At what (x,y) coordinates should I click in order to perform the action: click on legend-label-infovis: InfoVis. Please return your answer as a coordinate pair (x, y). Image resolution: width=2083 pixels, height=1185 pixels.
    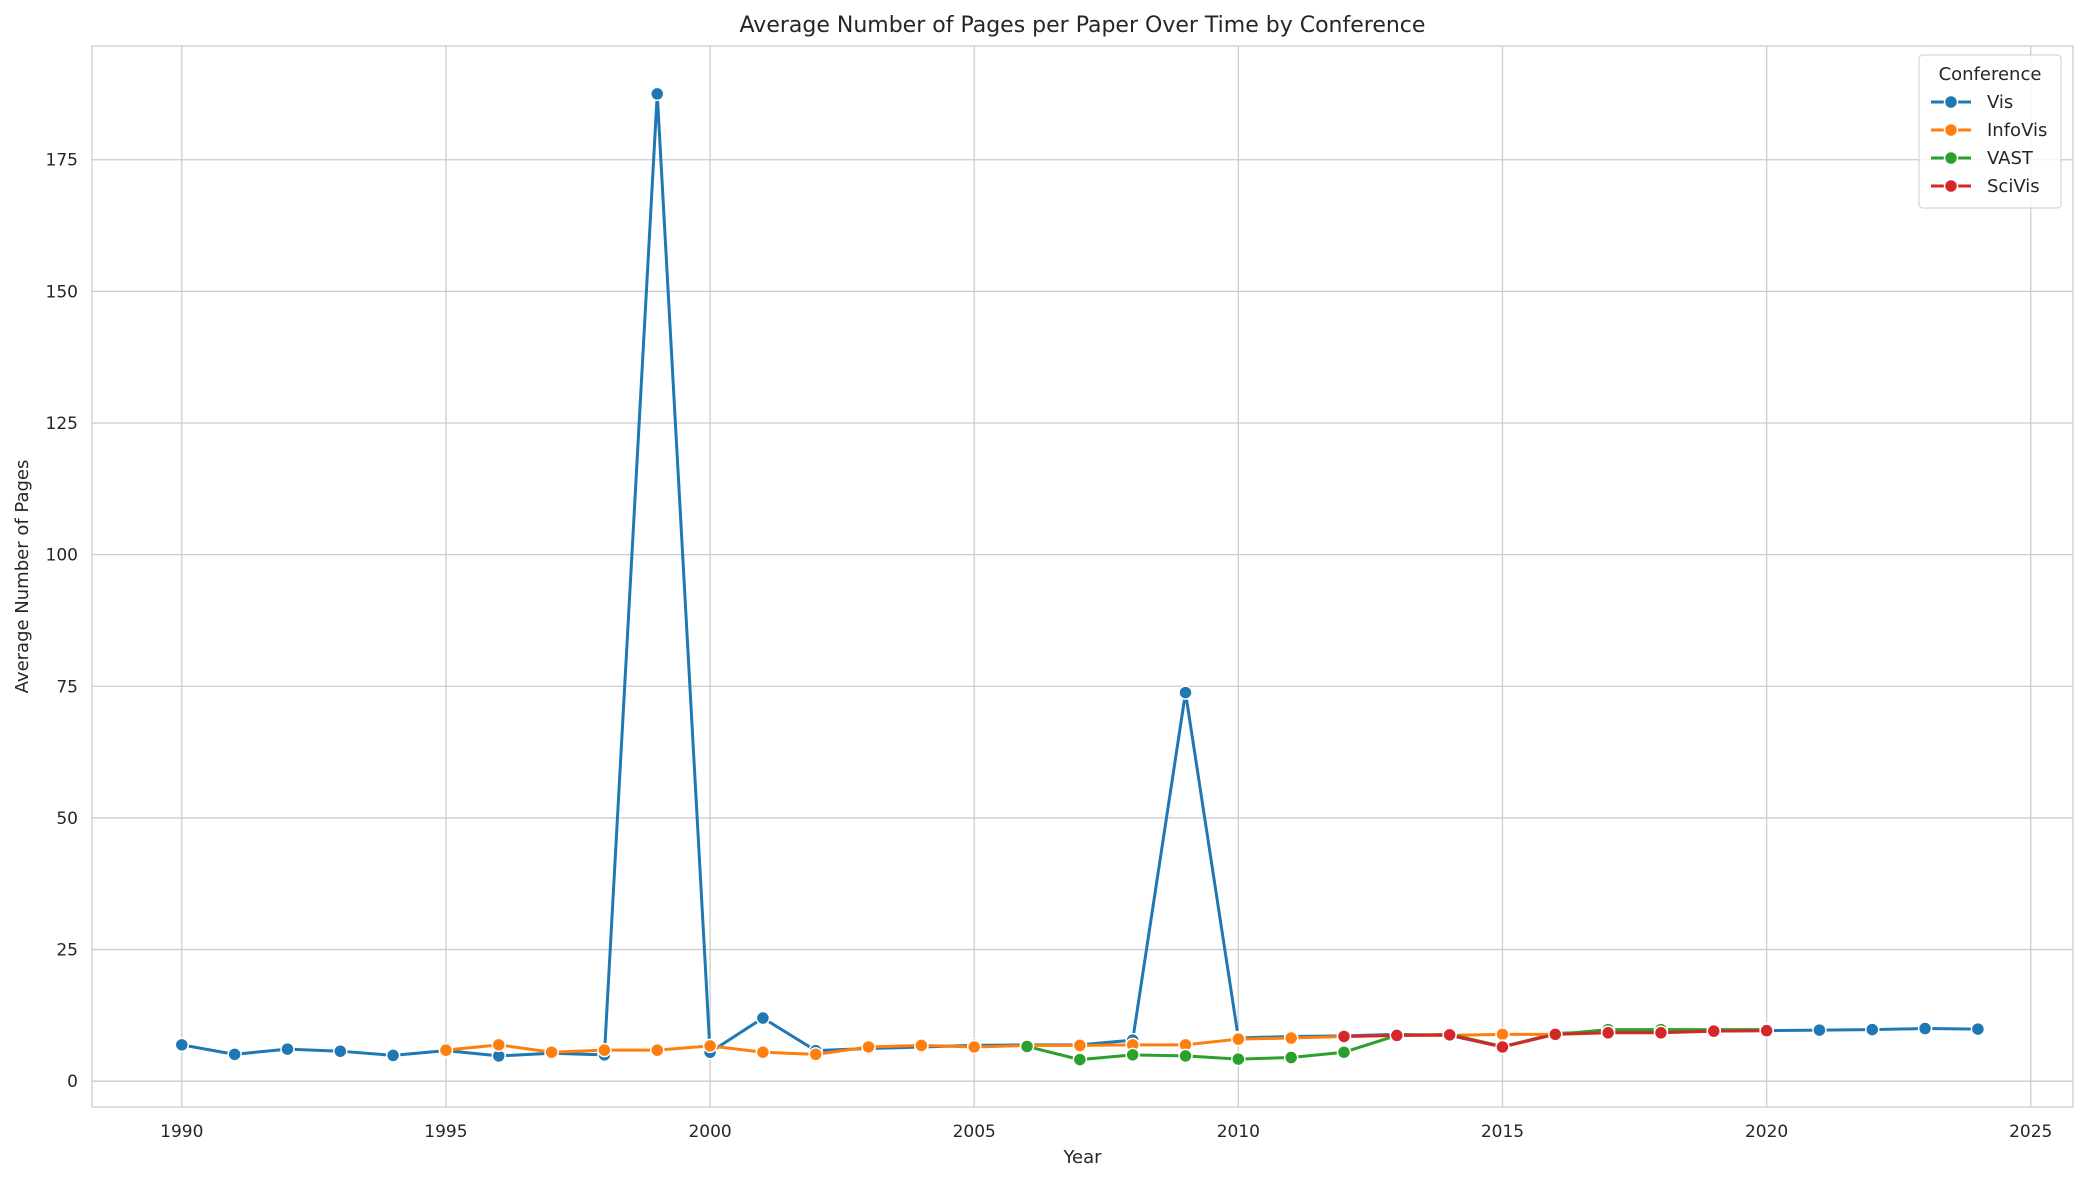
    Looking at the image, I should click on (2017, 130).